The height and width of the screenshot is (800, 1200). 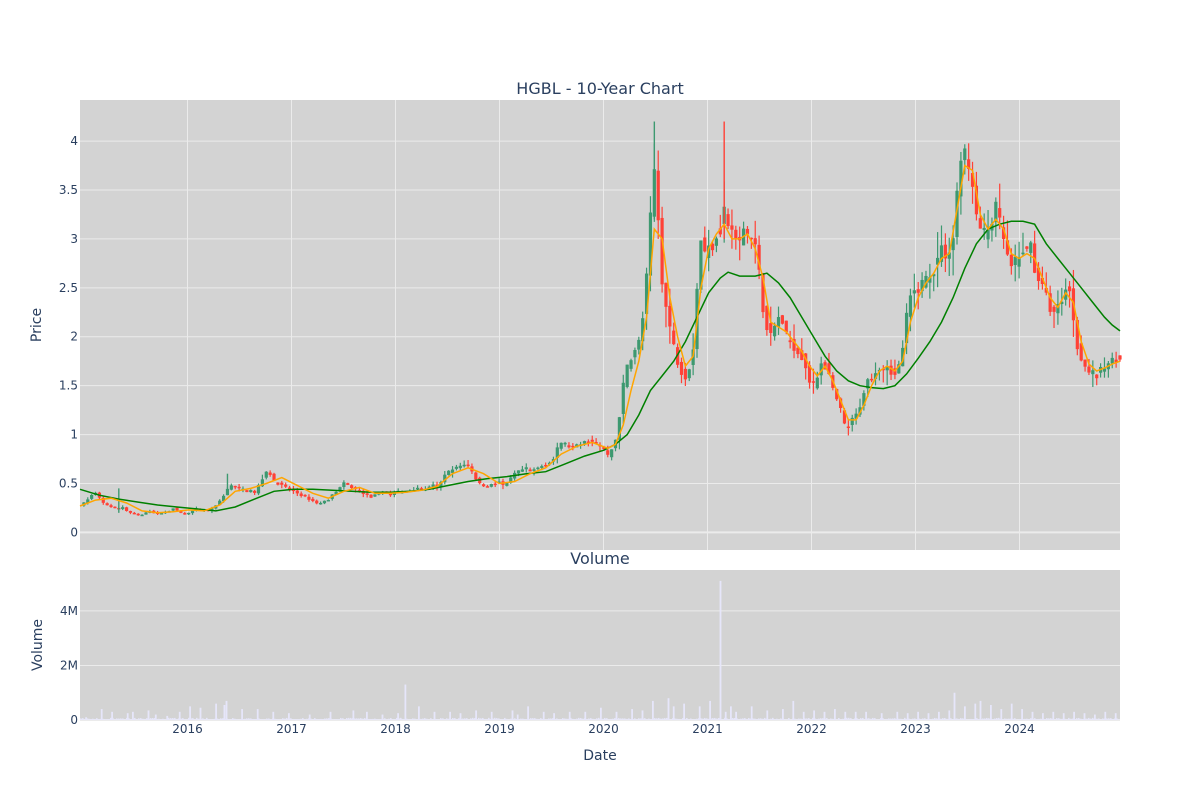 What do you see at coordinates (74, 239) in the screenshot?
I see `price-y-tick-label: 3` at bounding box center [74, 239].